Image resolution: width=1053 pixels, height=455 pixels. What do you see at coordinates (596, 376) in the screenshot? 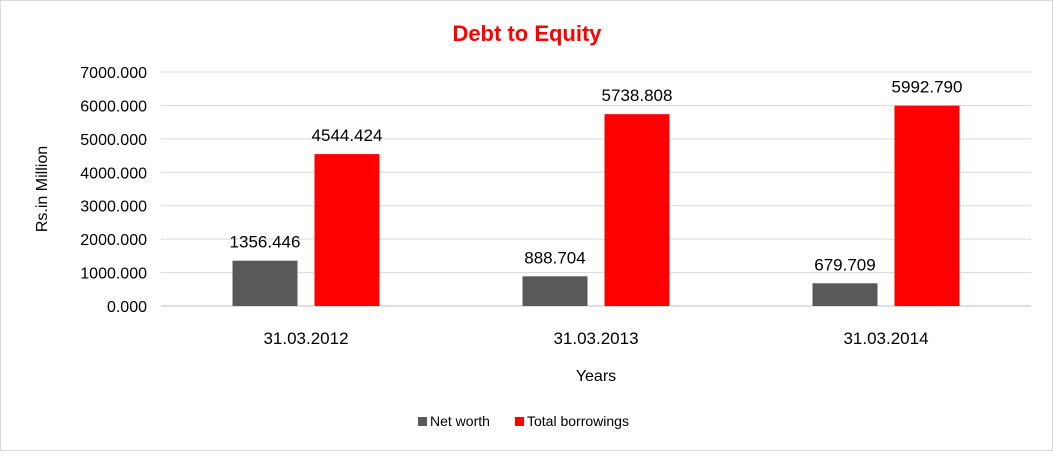
I see `x-axis-title: Years` at bounding box center [596, 376].